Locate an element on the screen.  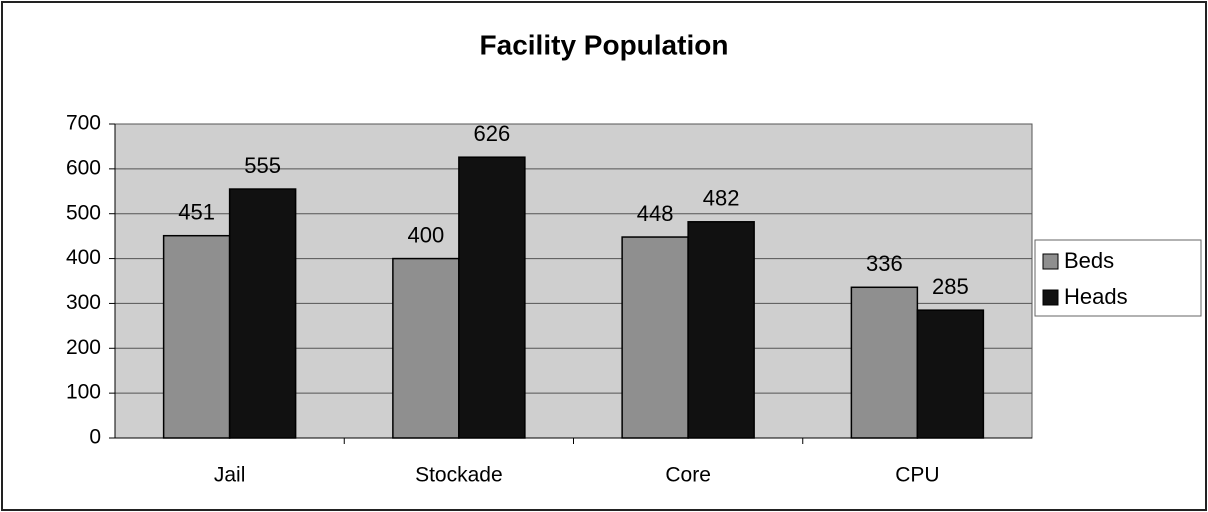
y-tick-label: 300 is located at coordinates (83, 302).